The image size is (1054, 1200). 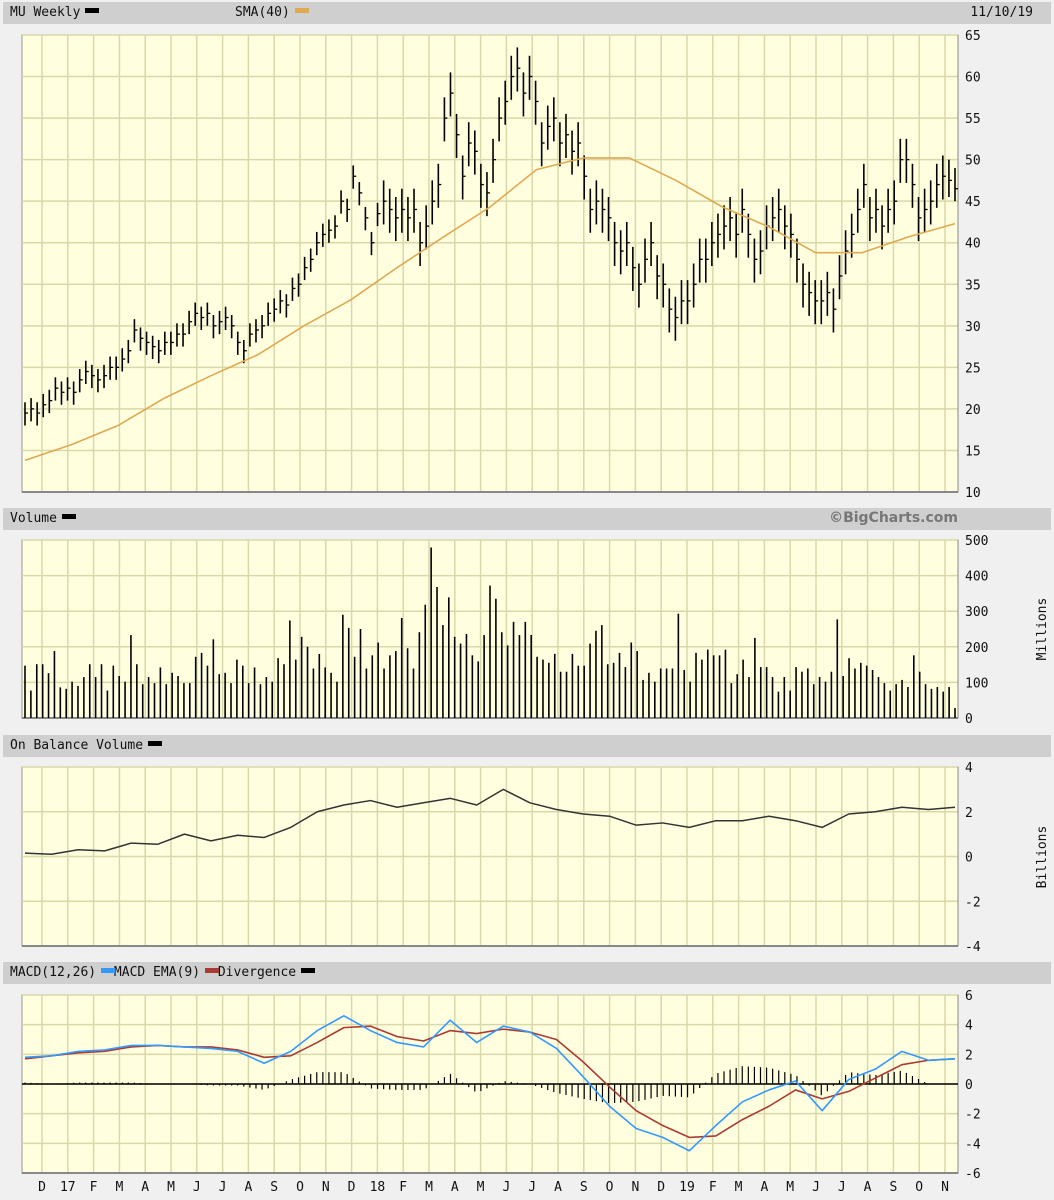 I want to click on macd-y-tick-label: 2, so click(x=969, y=1055).